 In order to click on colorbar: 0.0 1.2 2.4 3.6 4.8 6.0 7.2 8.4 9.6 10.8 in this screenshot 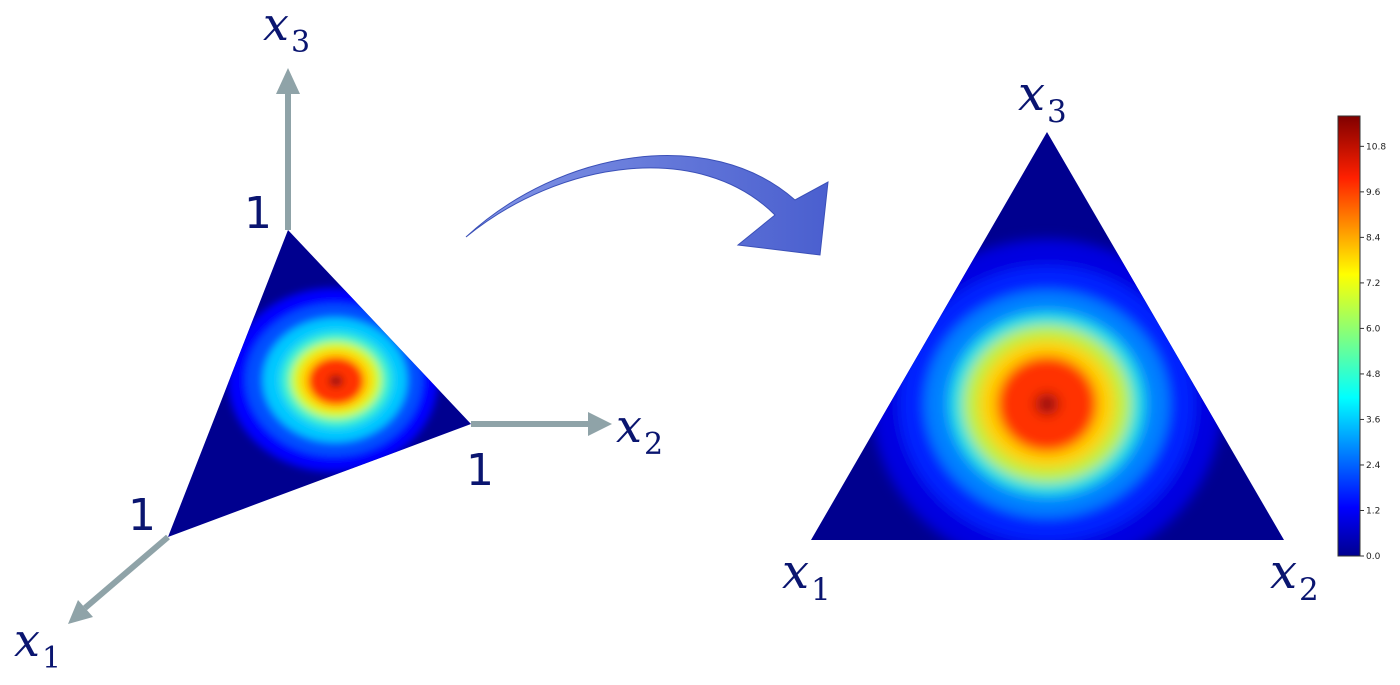, I will do `click(1361, 338)`.